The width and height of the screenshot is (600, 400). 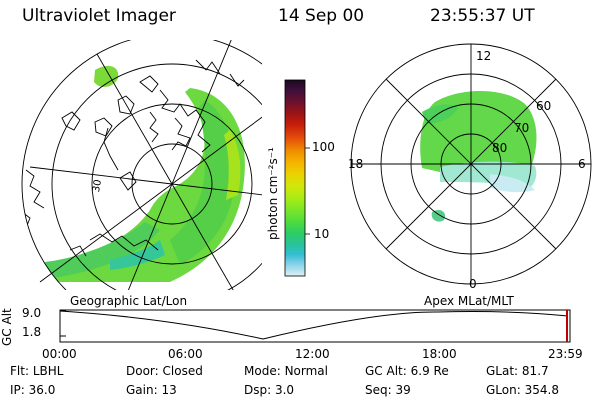 I want to click on altitude-xtick-2359: 23:59, so click(x=565, y=354).